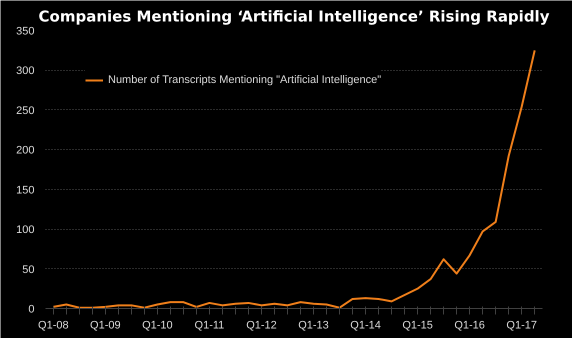 This screenshot has height=338, width=572. I want to click on x-tick-label: Q1-17, so click(521, 326).